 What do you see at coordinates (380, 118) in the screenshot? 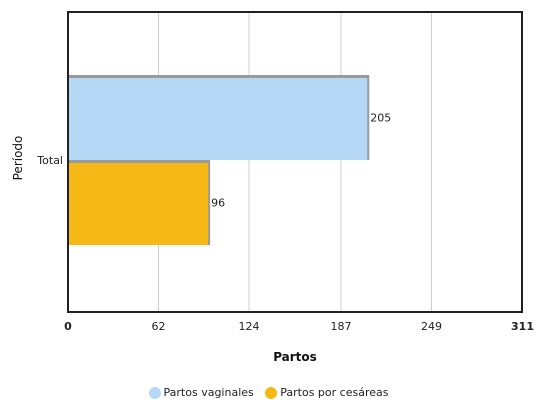
I see `data-label: 205` at bounding box center [380, 118].